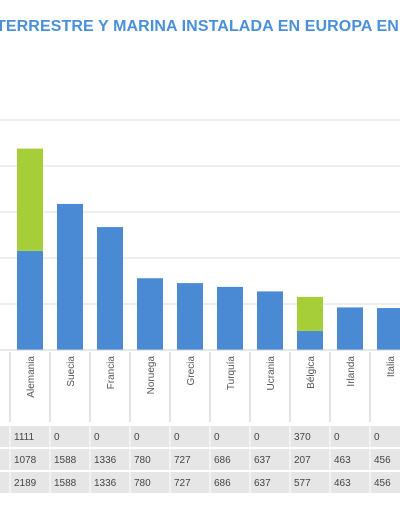  I want to click on x-tick-label: Noruega, so click(151, 375).